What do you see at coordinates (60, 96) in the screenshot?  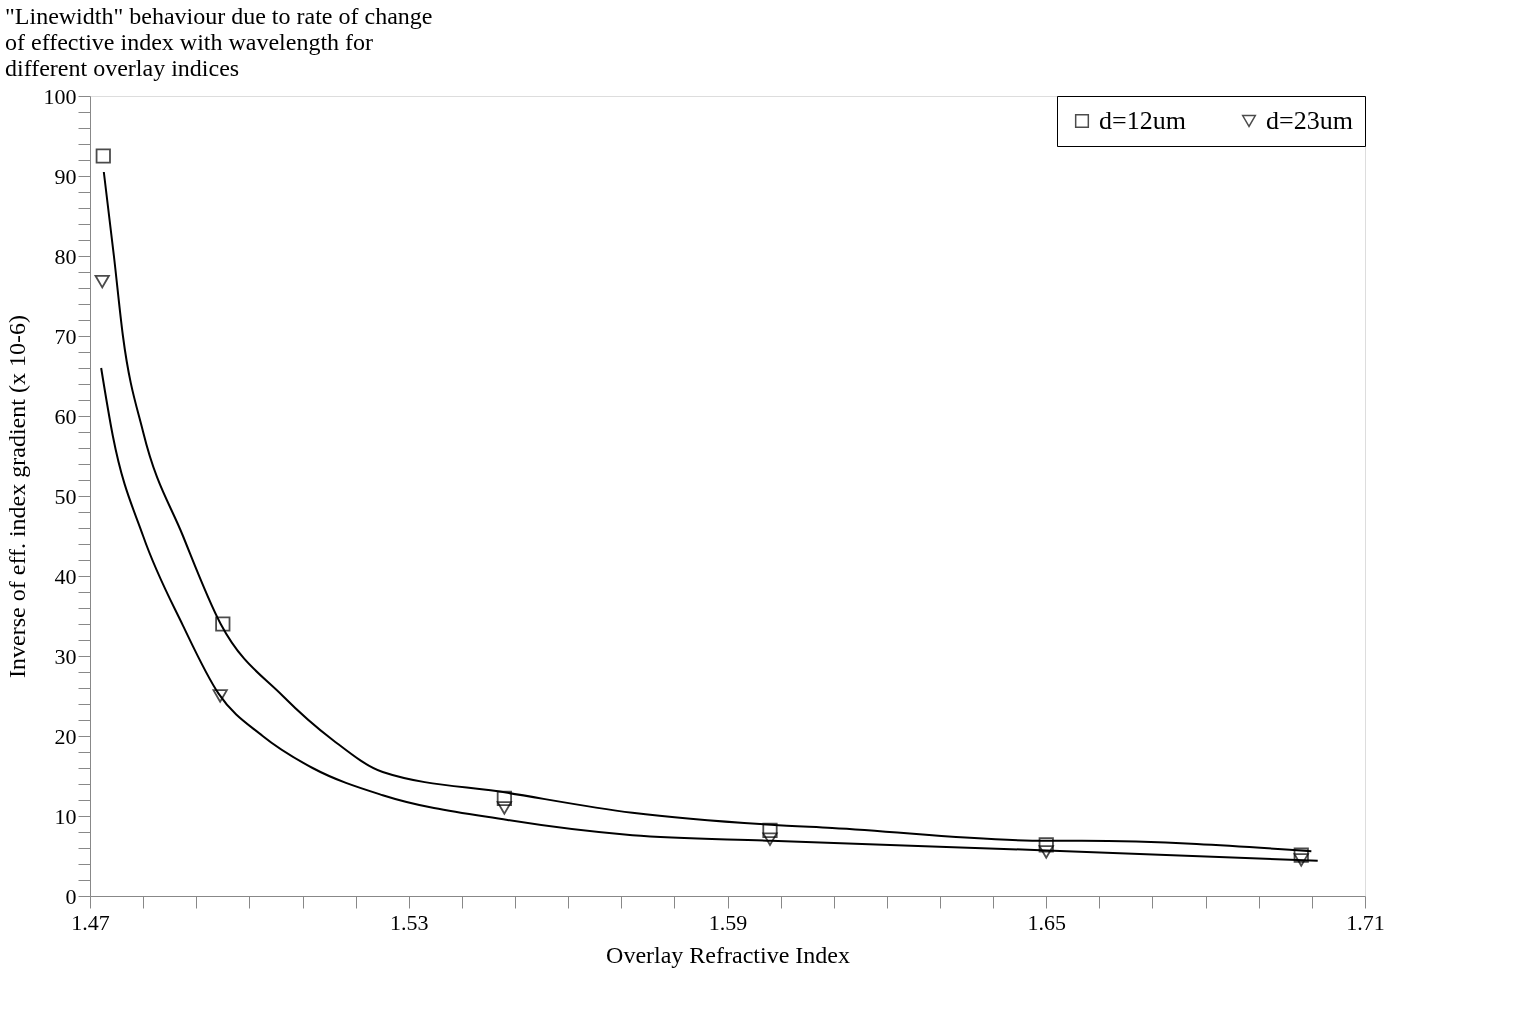 I see `y-tick-label: 100` at bounding box center [60, 96].